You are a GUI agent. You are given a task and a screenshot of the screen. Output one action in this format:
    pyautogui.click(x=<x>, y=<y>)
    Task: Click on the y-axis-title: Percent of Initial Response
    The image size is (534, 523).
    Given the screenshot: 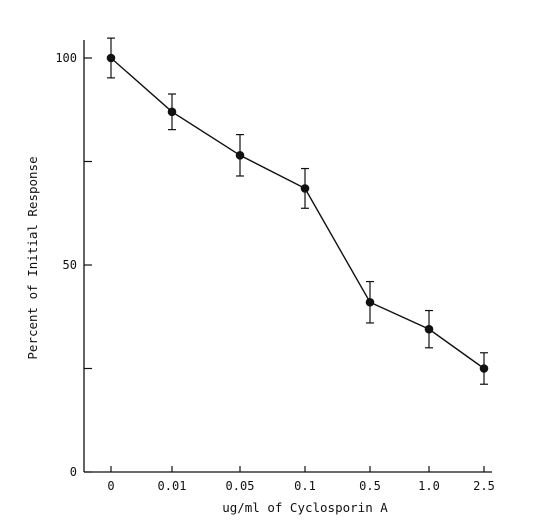 What is the action you would take?
    pyautogui.click(x=32, y=257)
    